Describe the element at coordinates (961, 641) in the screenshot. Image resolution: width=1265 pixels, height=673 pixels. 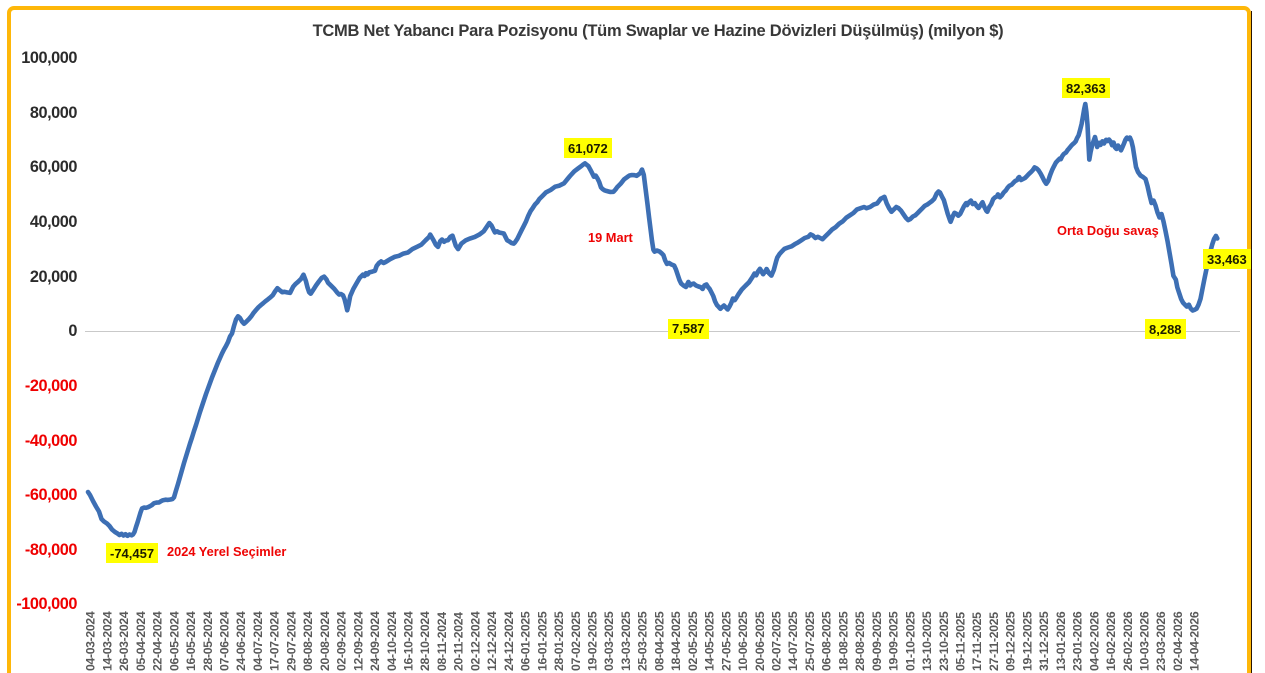
I see `svg-text: 05-11-2025` at that location.